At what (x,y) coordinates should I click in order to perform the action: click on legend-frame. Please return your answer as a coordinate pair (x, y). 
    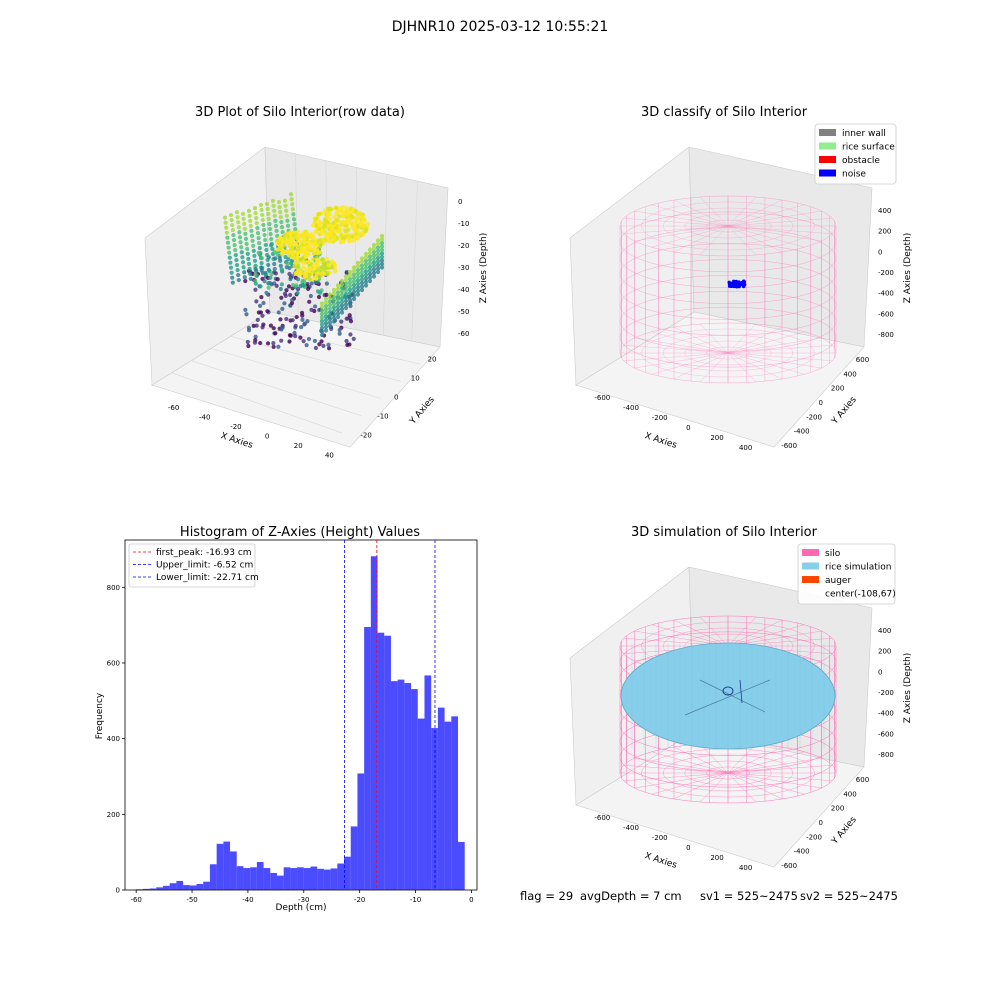
    Looking at the image, I should click on (192, 565).